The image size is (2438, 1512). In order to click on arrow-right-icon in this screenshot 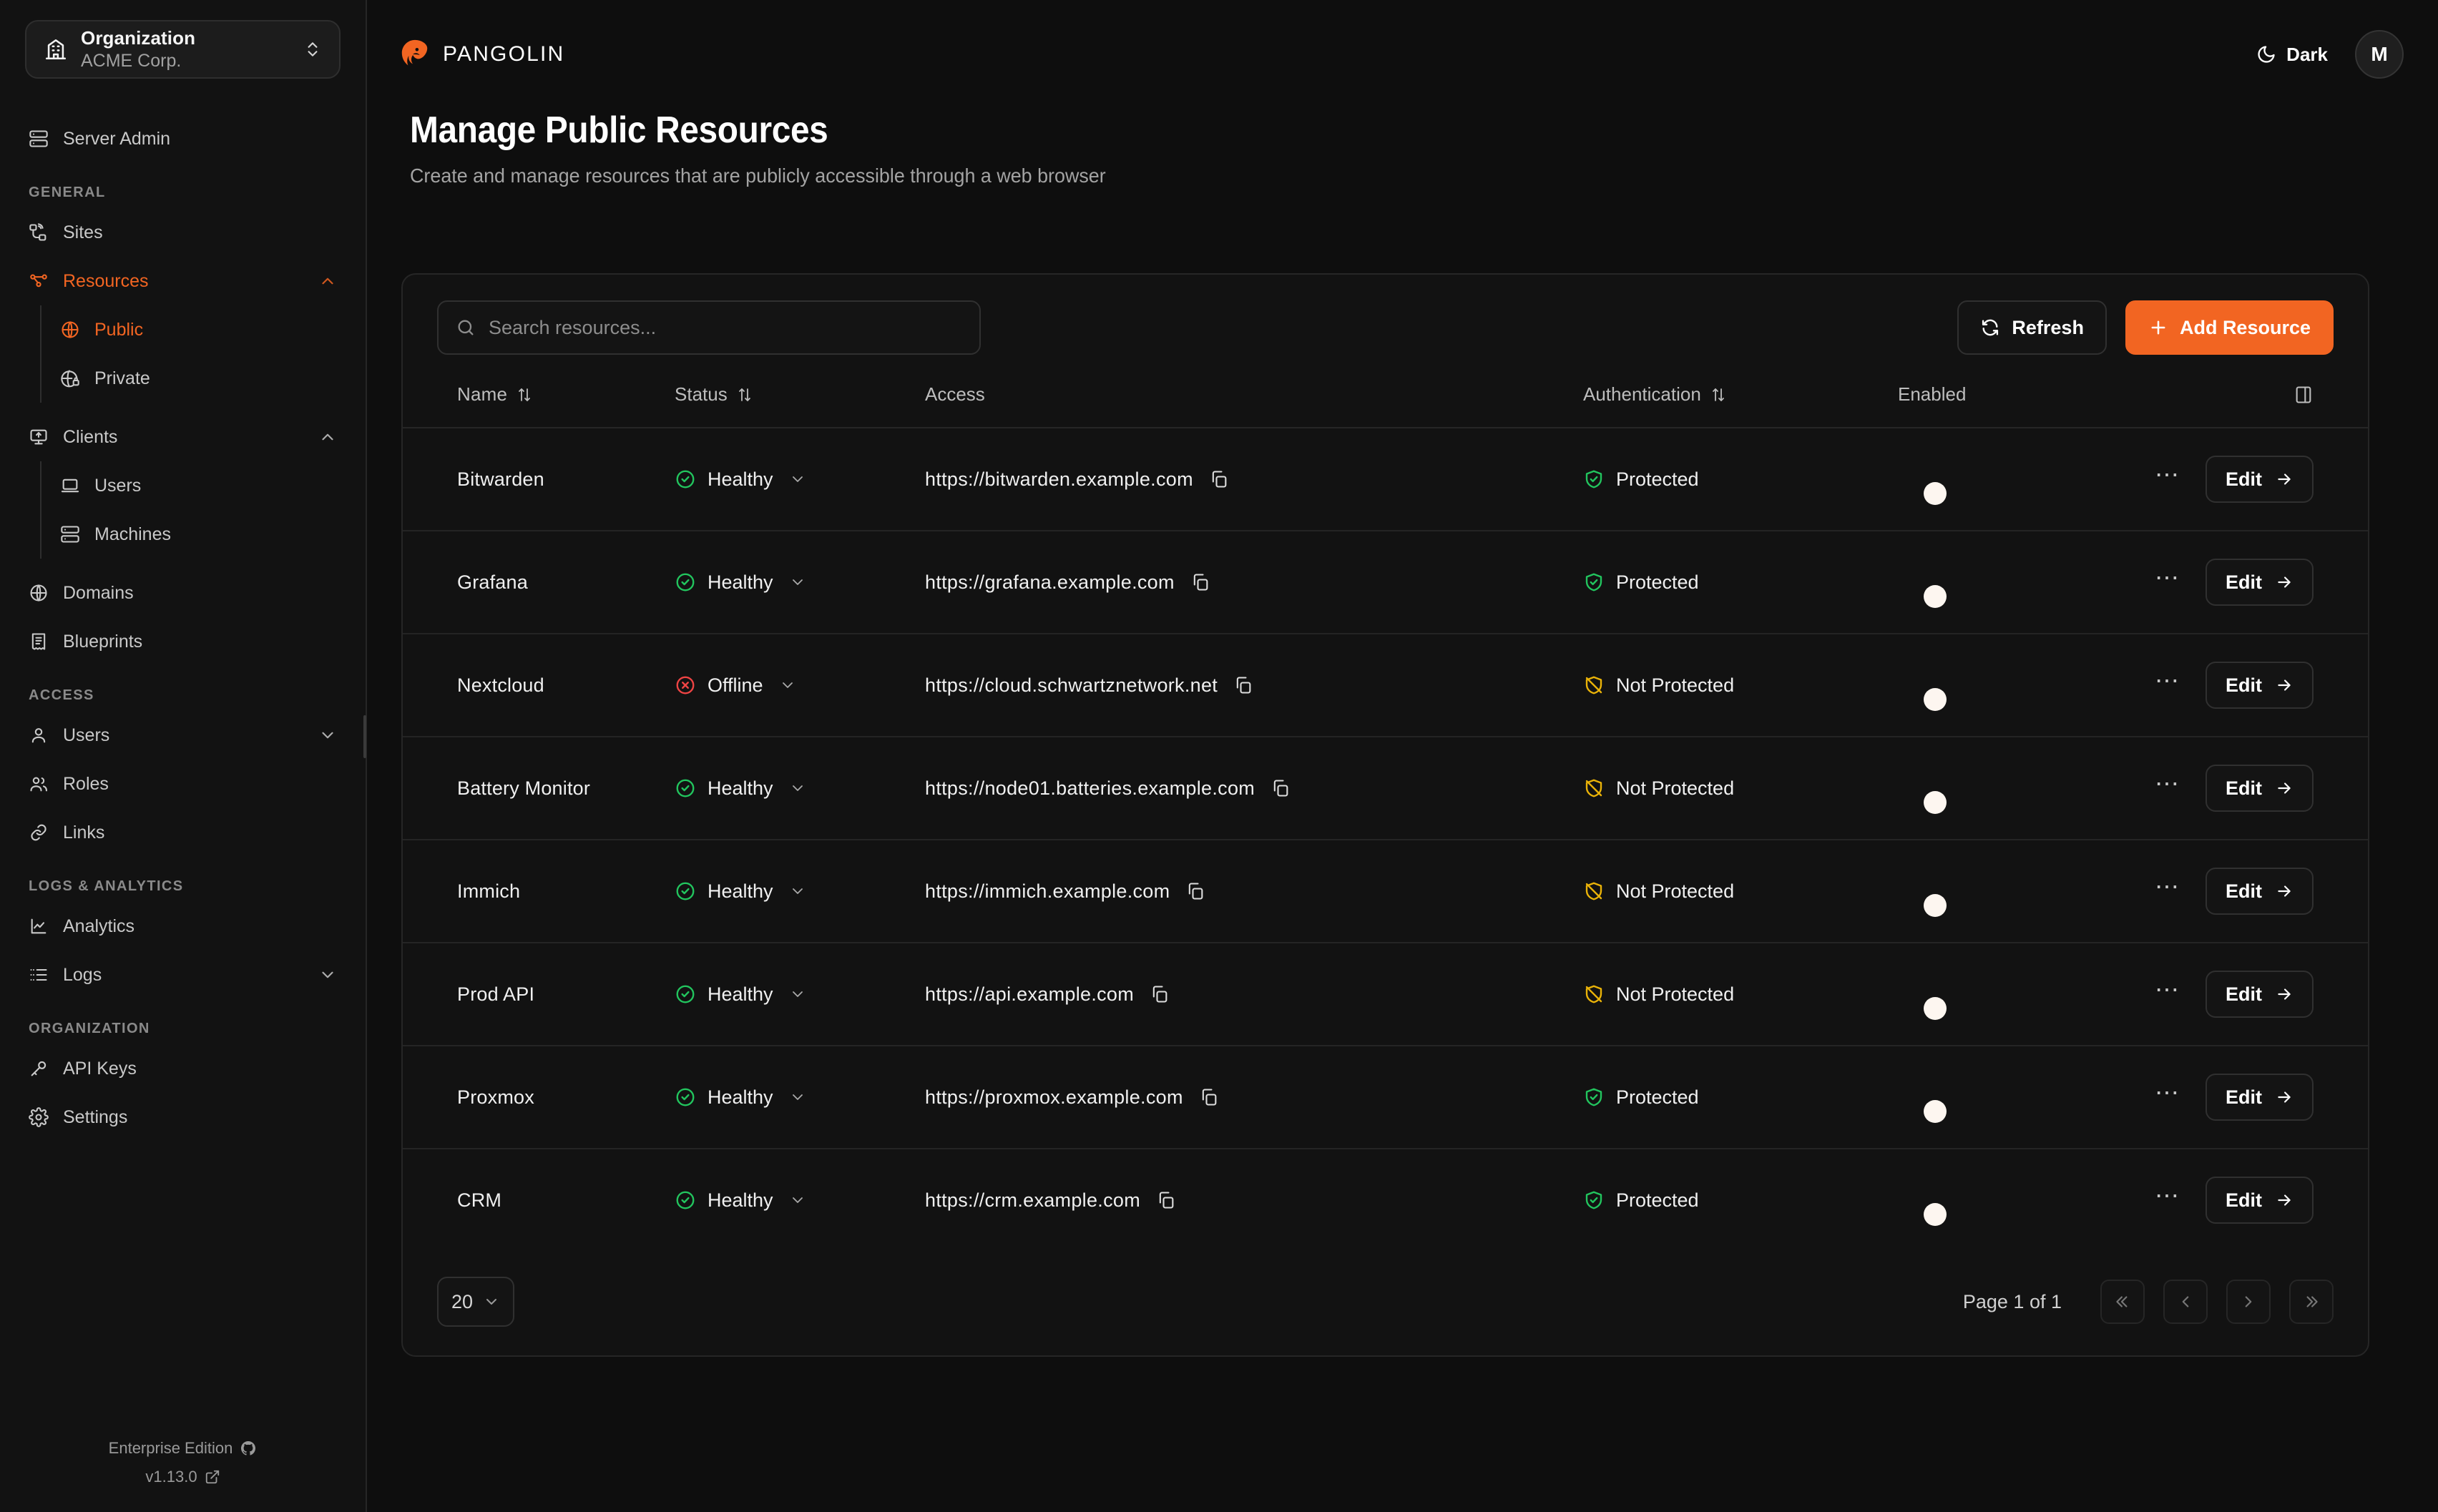, I will do `click(2284, 582)`.